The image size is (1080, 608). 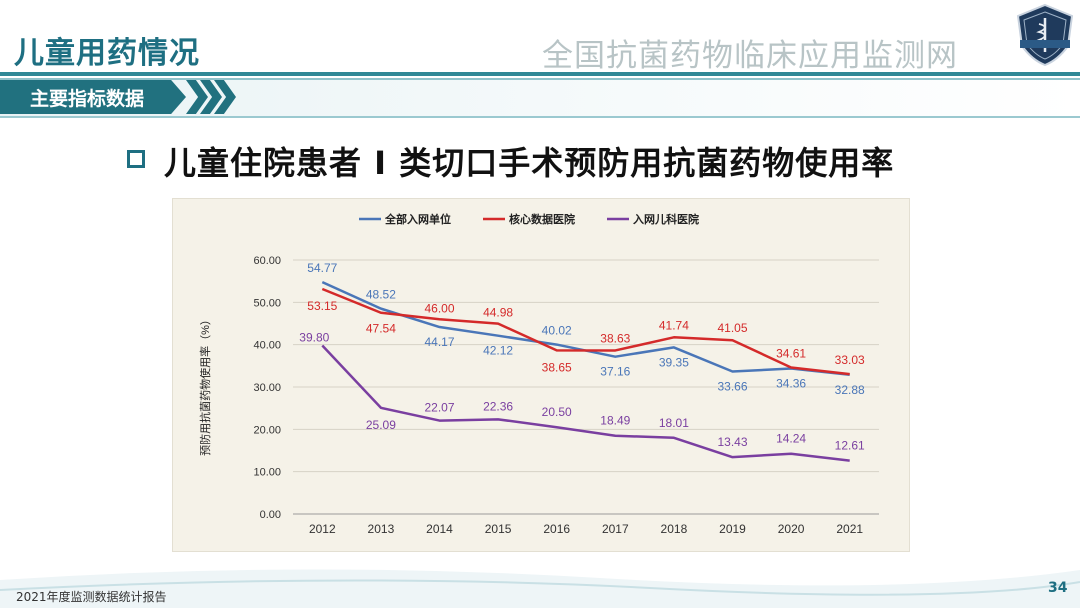 What do you see at coordinates (540, 74) in the screenshot?
I see `header-rule` at bounding box center [540, 74].